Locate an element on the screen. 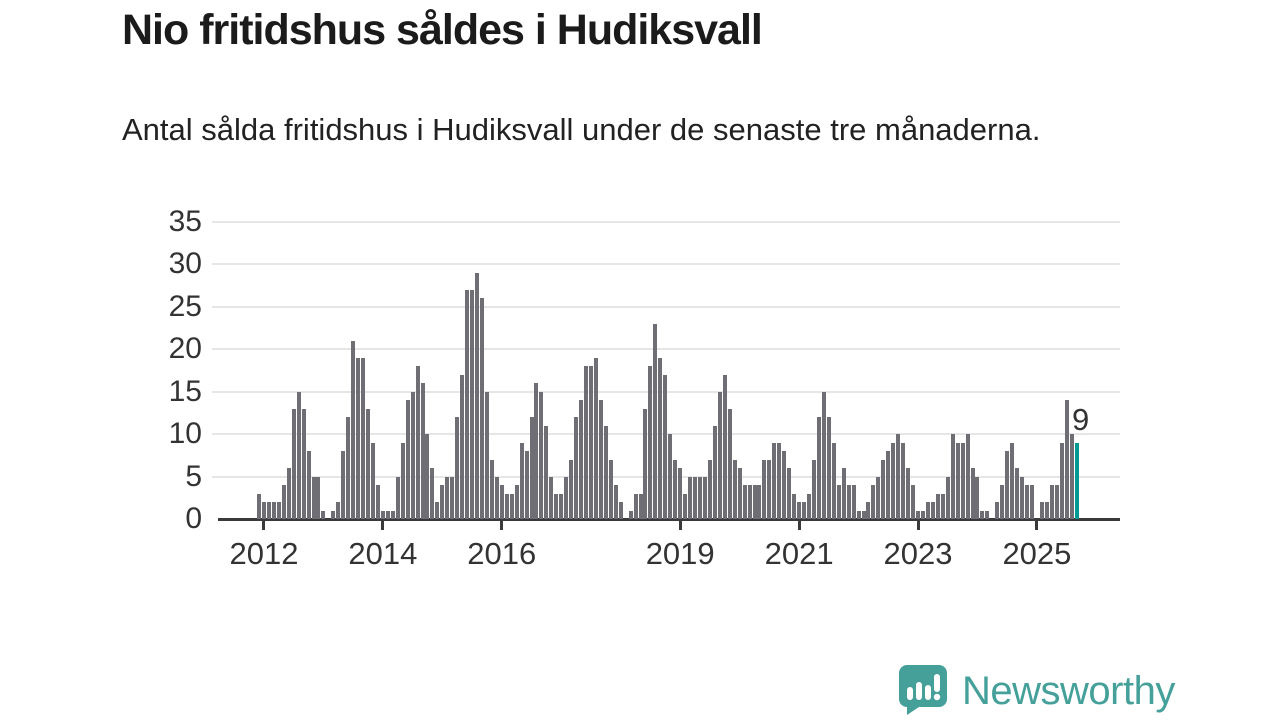 Image resolution: width=1280 pixels, height=720 pixels. highlighted-bar is located at coordinates (1076, 480).